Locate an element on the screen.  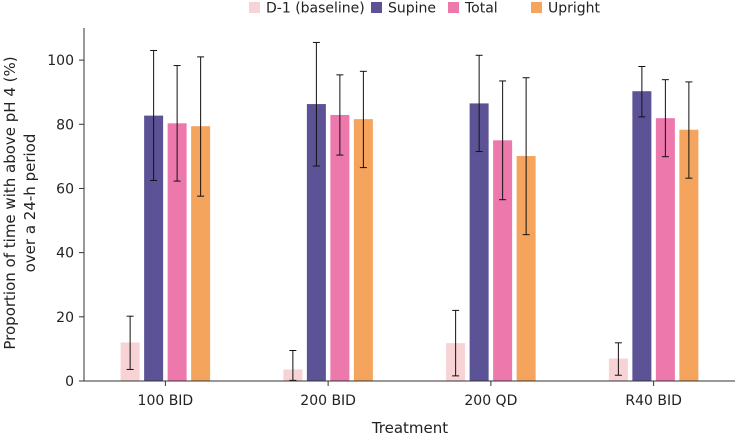
error-bar-upright-100-bid is located at coordinates (201, 126).